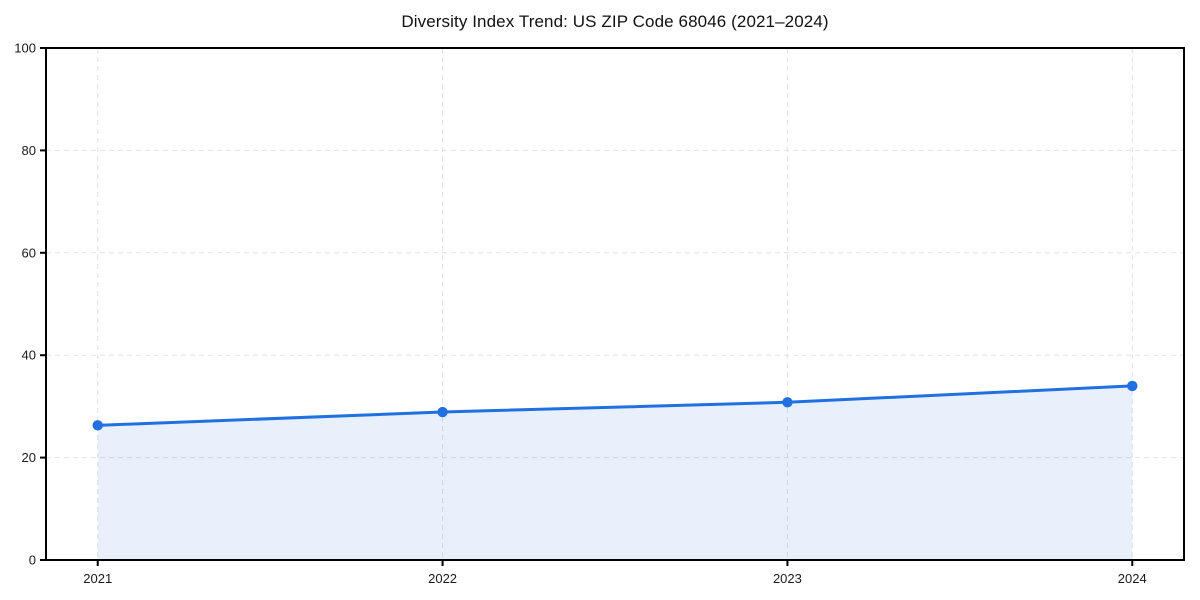 The width and height of the screenshot is (1200, 600). Describe the element at coordinates (787, 402) in the screenshot. I see `data-point-2023` at that location.